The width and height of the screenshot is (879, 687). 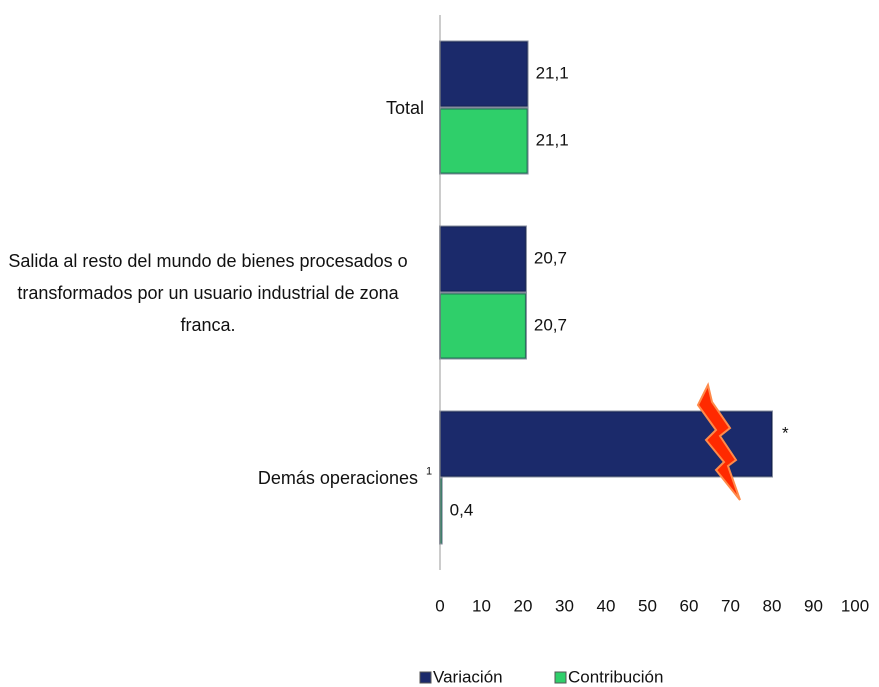 What do you see at coordinates (606, 605) in the screenshot?
I see `x-tick-label: 40` at bounding box center [606, 605].